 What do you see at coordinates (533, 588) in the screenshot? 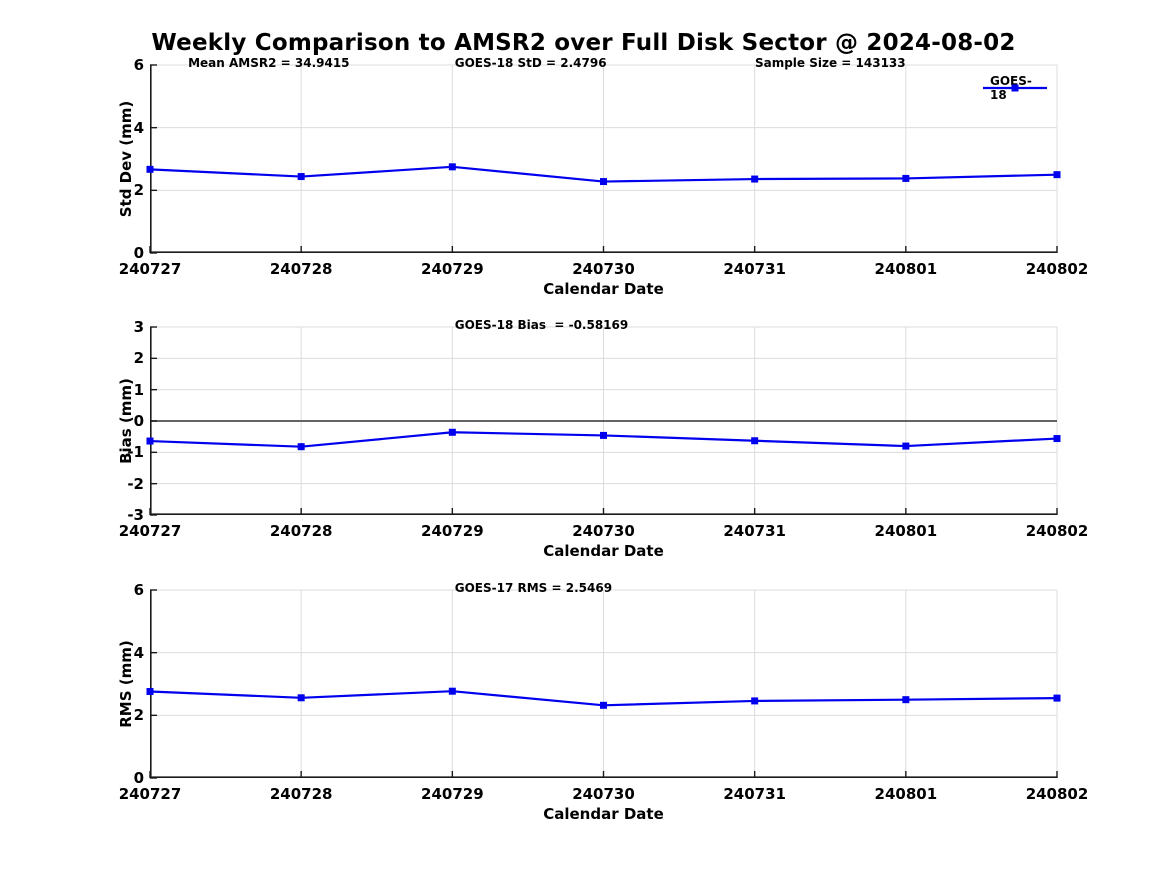
I see `annotation: GOES-17 RMS = 2.5469` at bounding box center [533, 588].